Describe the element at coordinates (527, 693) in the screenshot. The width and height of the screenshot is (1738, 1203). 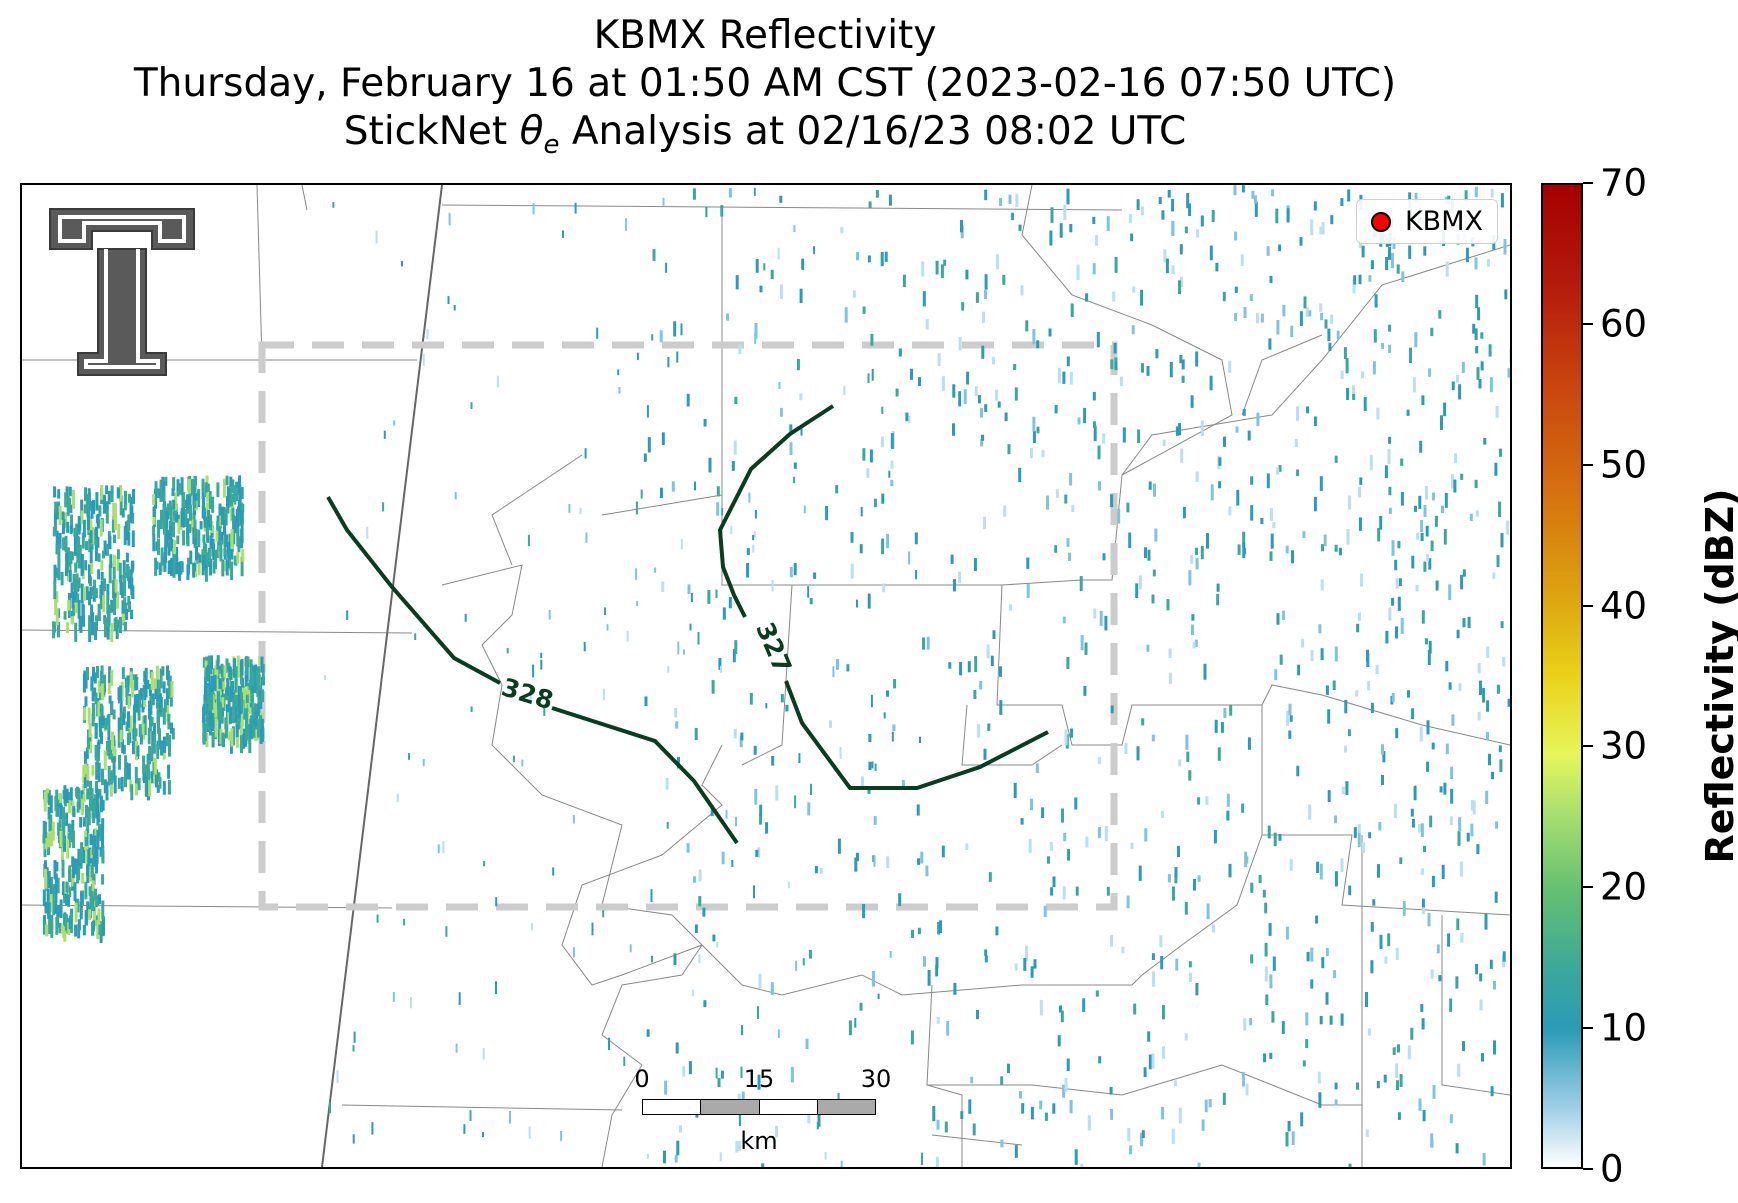
I see `contour-label-328: 328` at that location.